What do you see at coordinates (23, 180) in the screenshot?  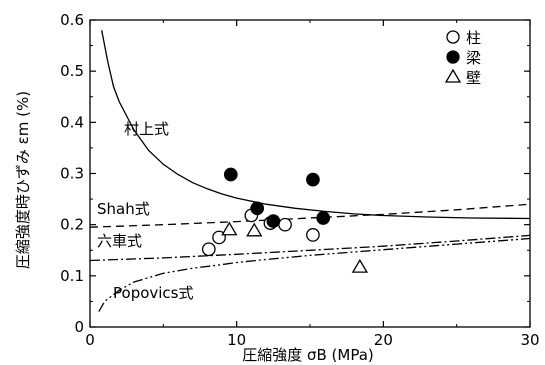 I see `y-axis-title: 圧縮強度時ひずみ εm (%)` at bounding box center [23, 180].